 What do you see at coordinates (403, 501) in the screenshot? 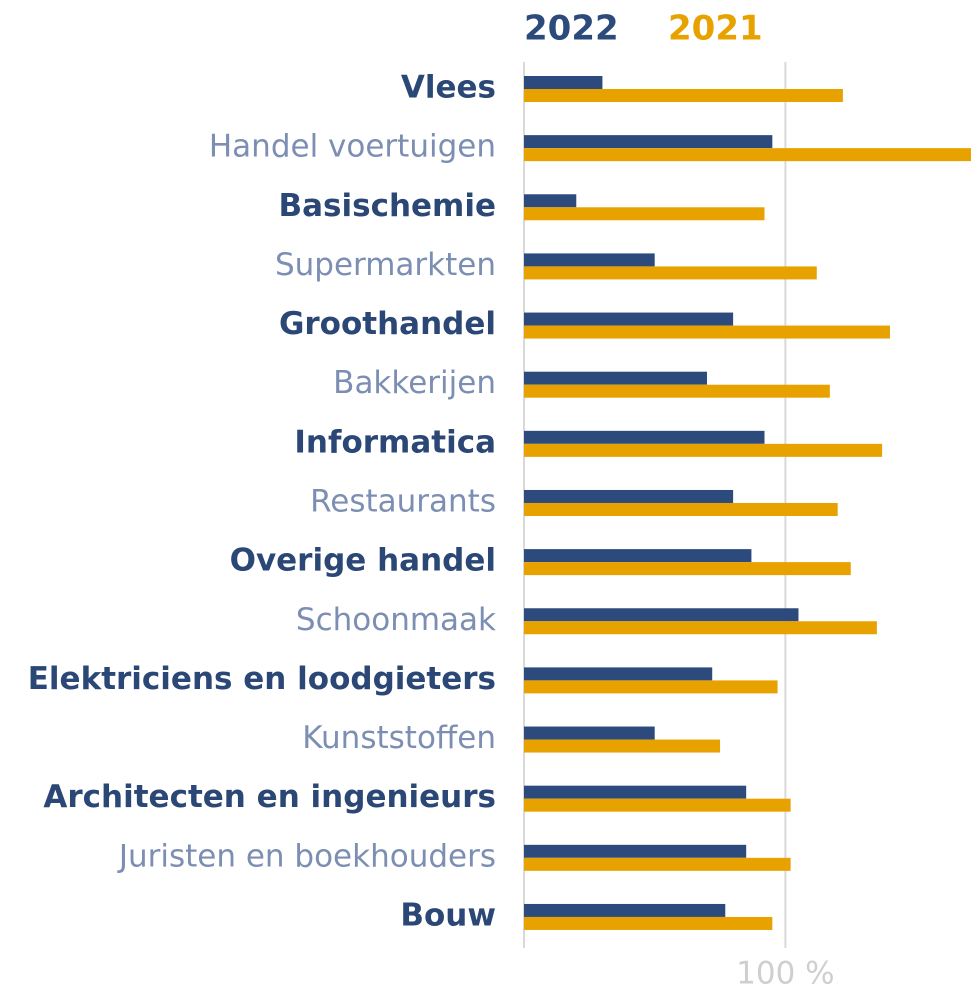
I see `category-label: Restaurants` at bounding box center [403, 501].